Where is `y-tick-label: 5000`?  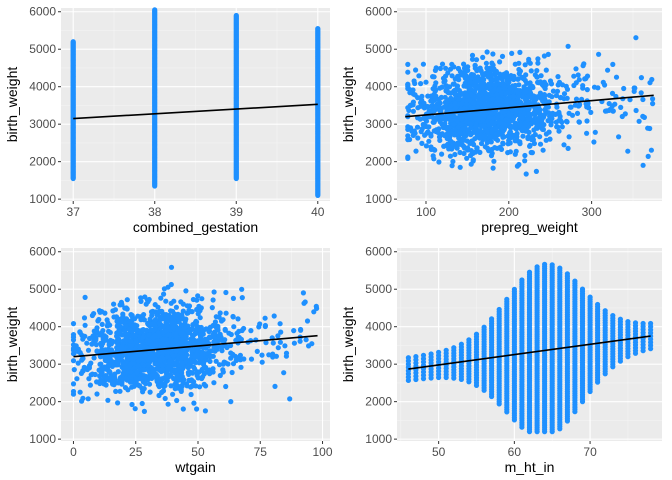
y-tick-label: 5000 is located at coordinates (378, 49).